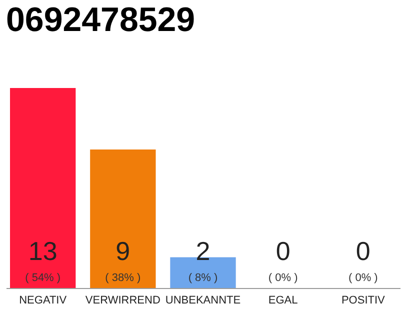 The image size is (410, 320). What do you see at coordinates (203, 300) in the screenshot?
I see `x-tick-label: UNBEKANNTE` at bounding box center [203, 300].